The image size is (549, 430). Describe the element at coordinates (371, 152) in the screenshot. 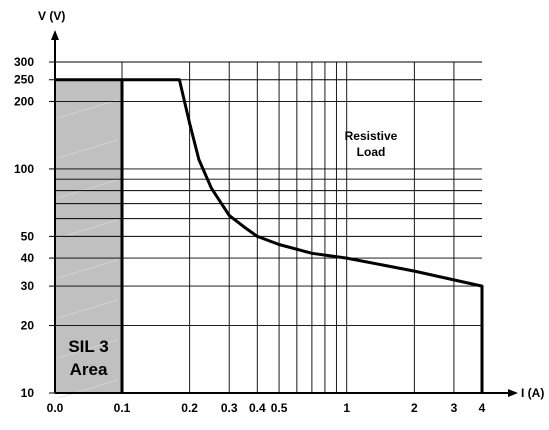

I see `resistive-load-label: Load` at that location.